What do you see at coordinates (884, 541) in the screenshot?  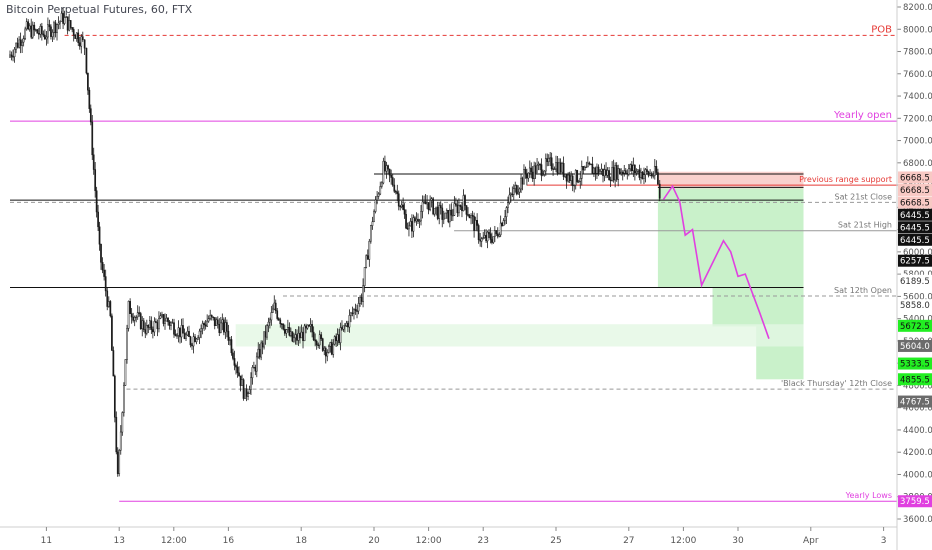 I see `x-tick-label: 3` at bounding box center [884, 541].